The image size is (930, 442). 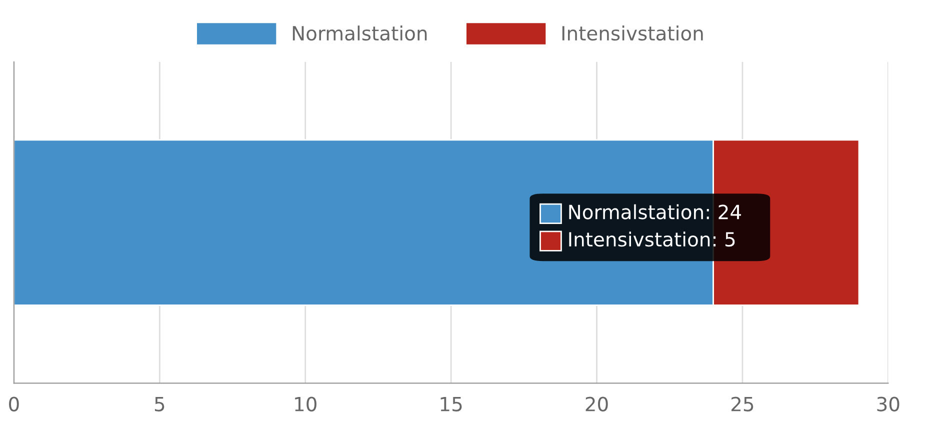 What do you see at coordinates (888, 404) in the screenshot?
I see `x-tick-label: 30` at bounding box center [888, 404].